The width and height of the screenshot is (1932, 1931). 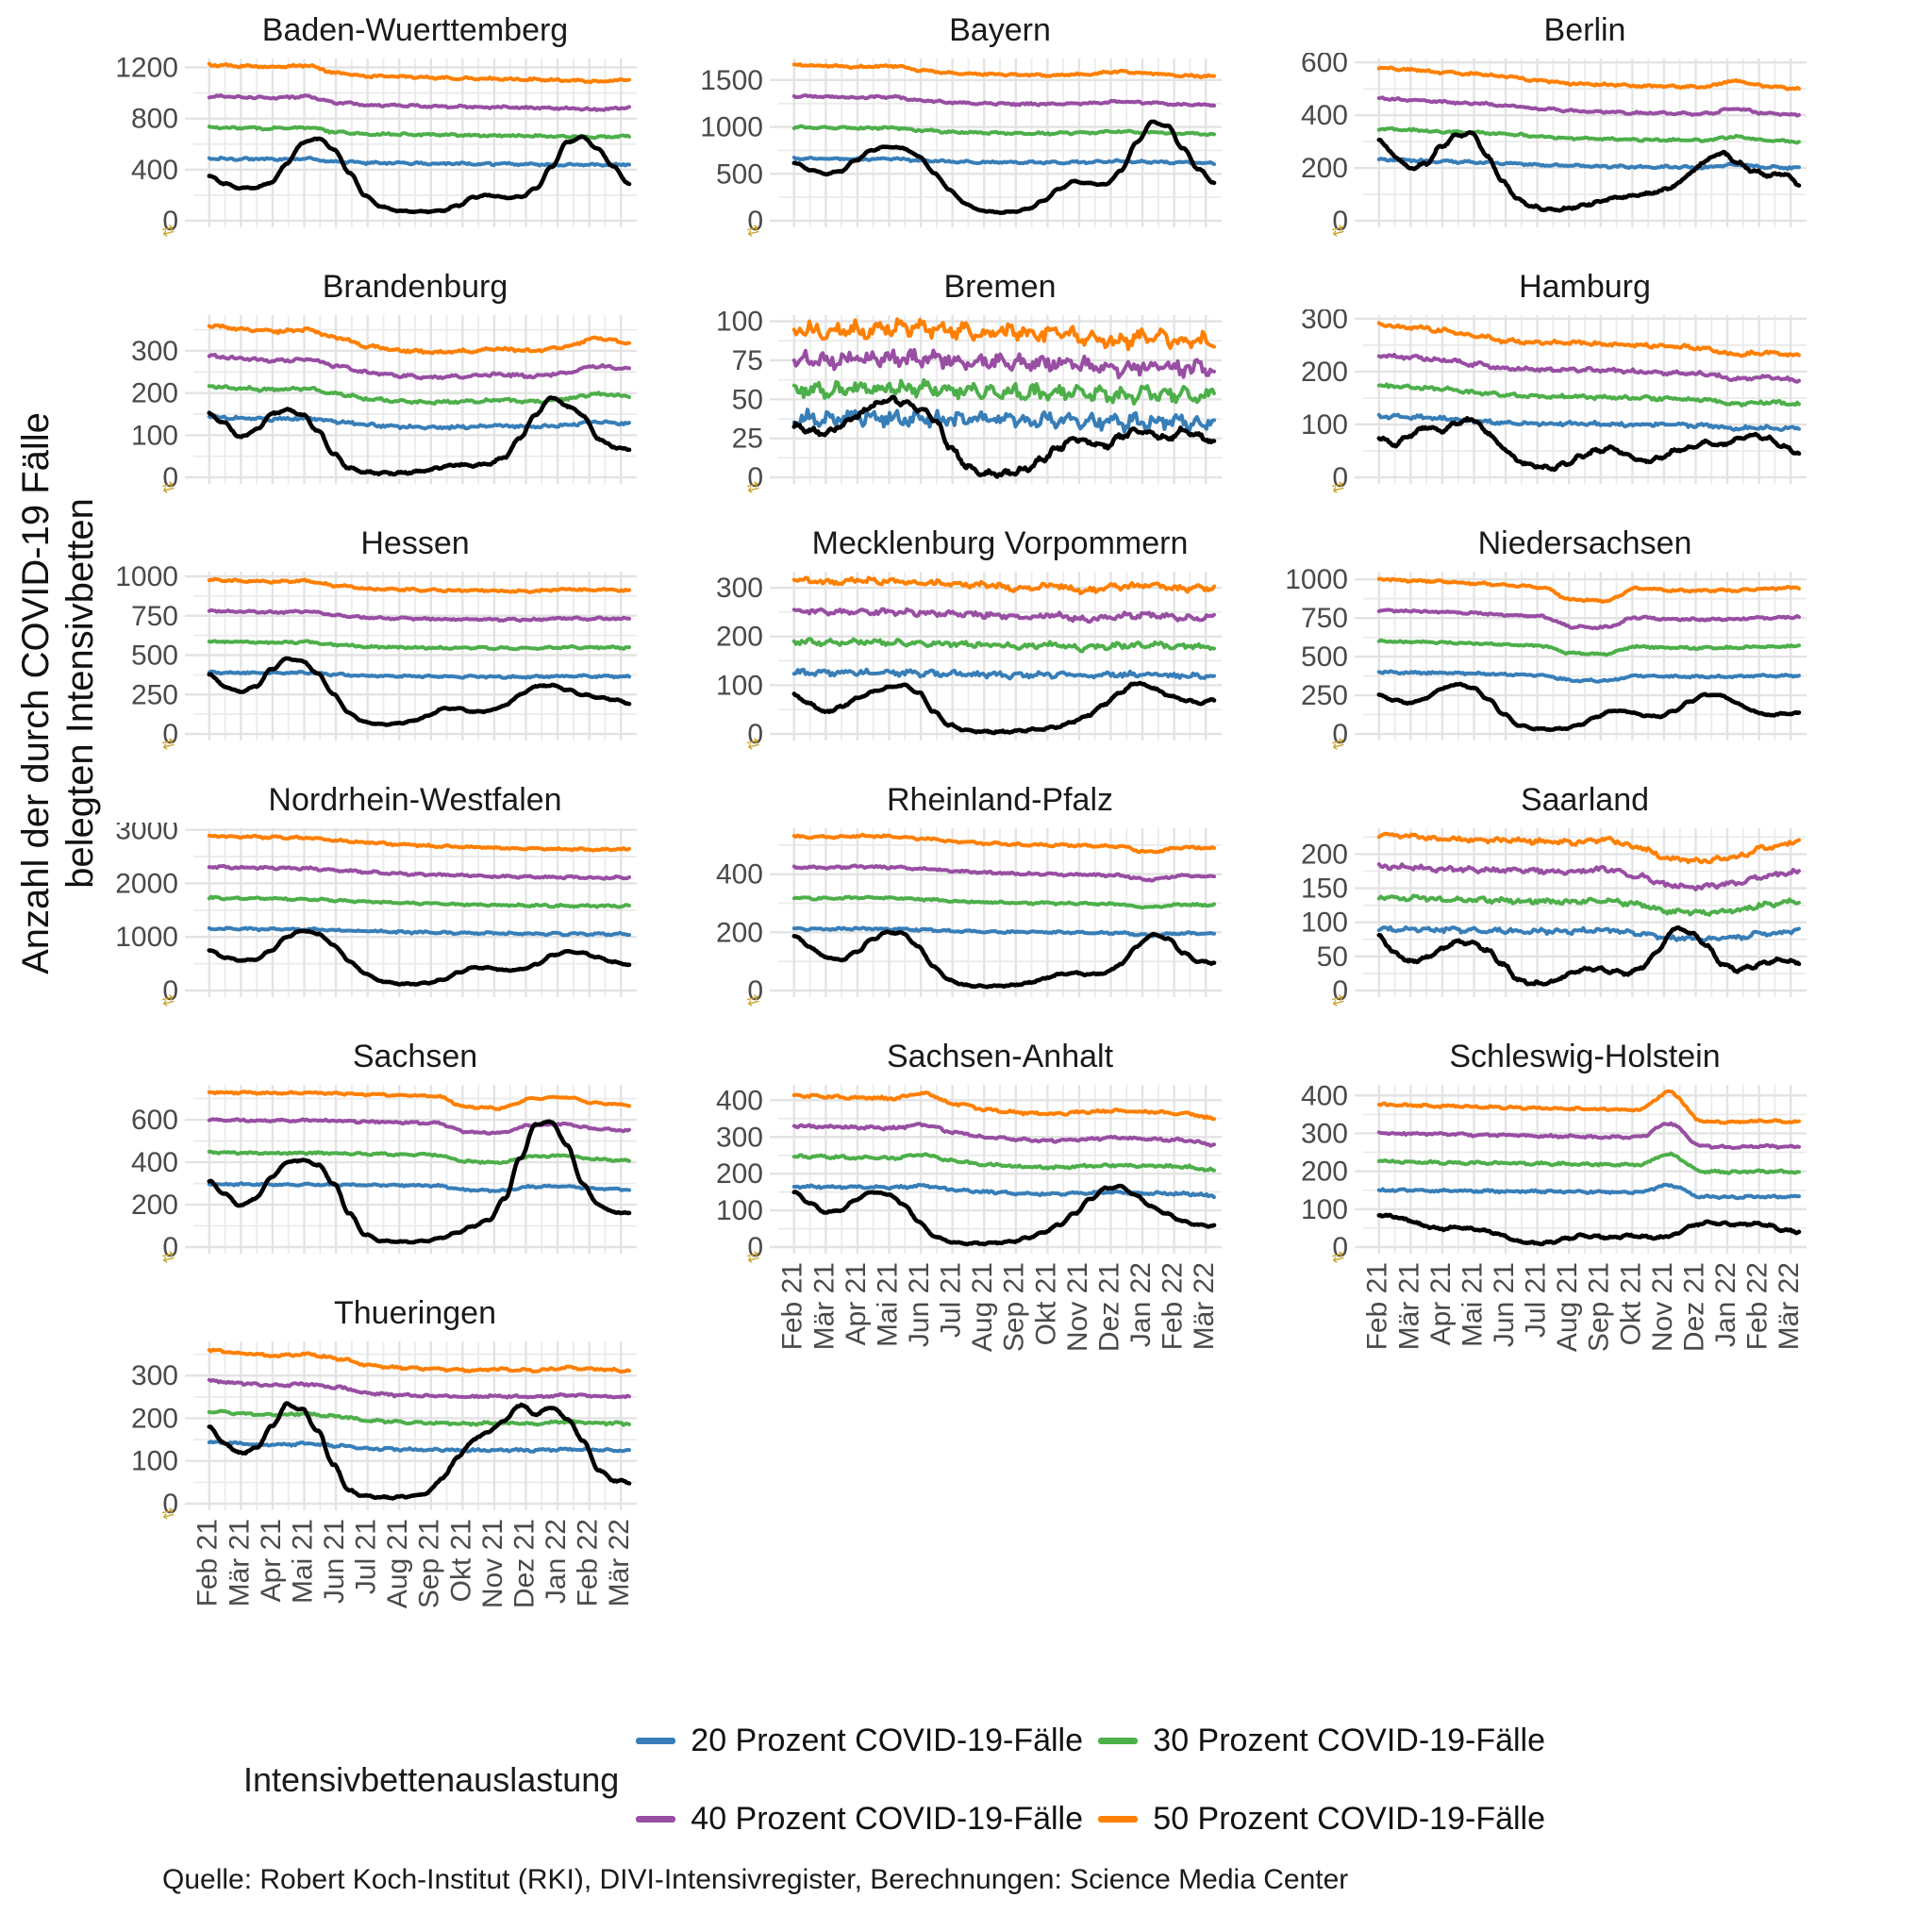 I want to click on facet-baden-wuerttemberg: Baden-Wuerttemberg 0 400 800 1200 ⇄, so click(x=366, y=124).